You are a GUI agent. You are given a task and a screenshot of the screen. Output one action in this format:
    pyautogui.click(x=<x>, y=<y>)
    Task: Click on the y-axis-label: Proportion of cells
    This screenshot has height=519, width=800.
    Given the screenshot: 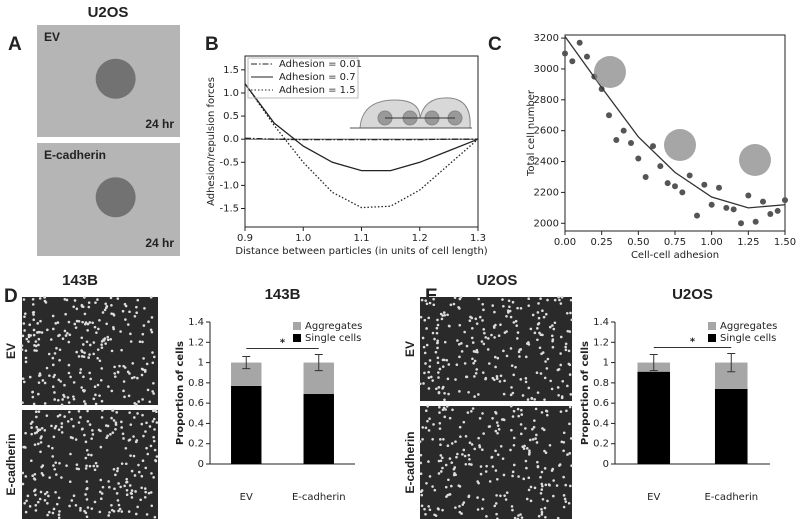 What is the action you would take?
    pyautogui.click(x=585, y=393)
    